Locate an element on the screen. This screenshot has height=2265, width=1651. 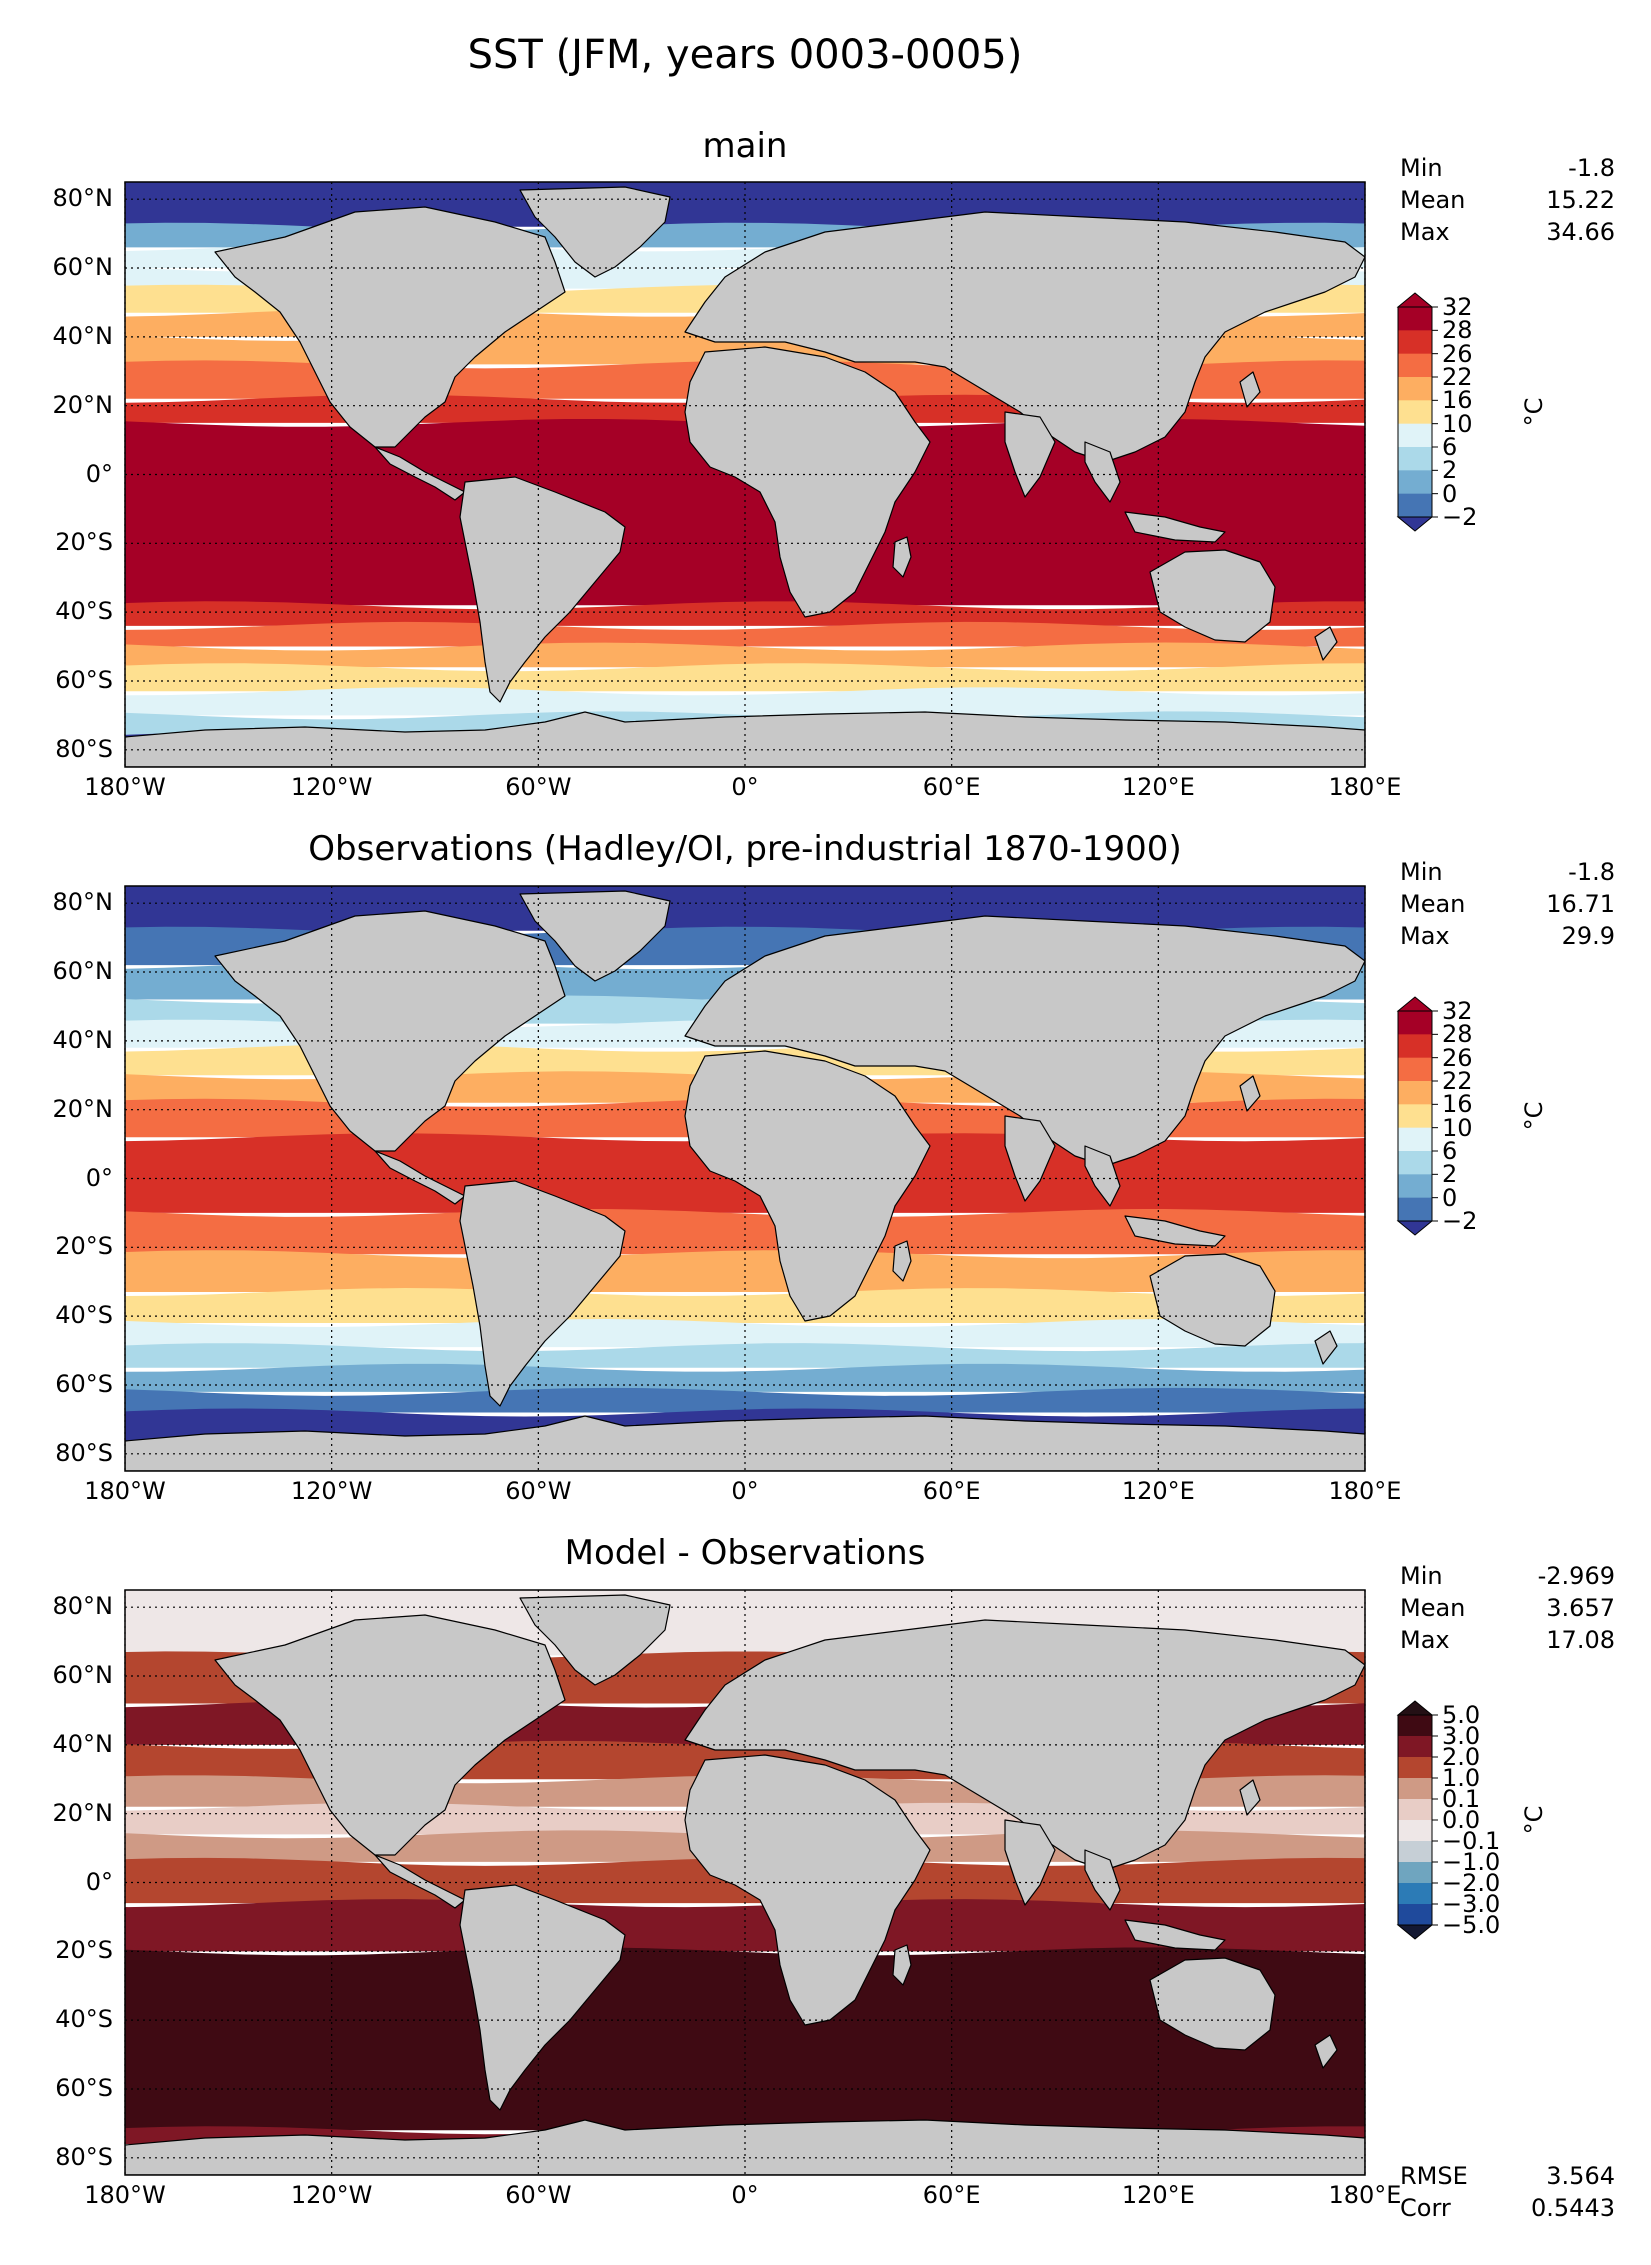
stat-value-max: 17.08 is located at coordinates (1580, 1640).